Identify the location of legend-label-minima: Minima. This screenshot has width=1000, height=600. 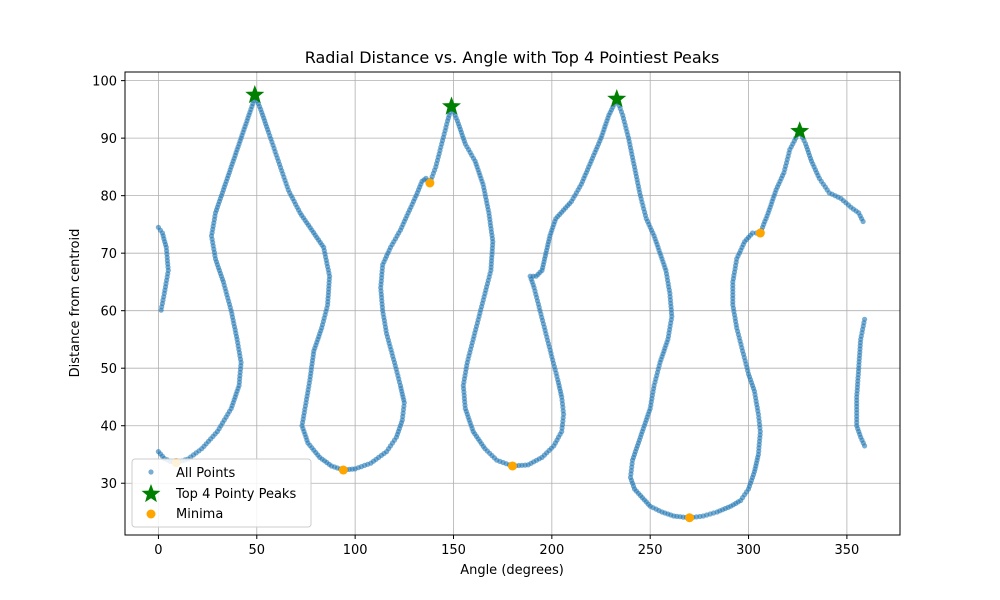
(199, 514).